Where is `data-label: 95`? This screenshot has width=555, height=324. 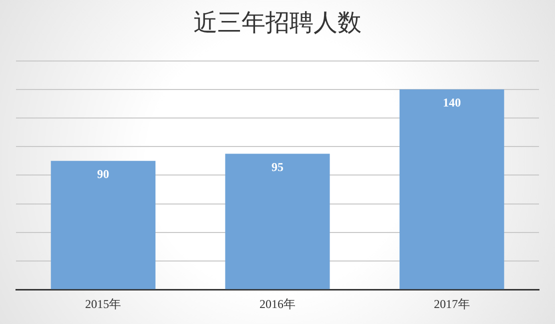
data-label: 95 is located at coordinates (278, 167).